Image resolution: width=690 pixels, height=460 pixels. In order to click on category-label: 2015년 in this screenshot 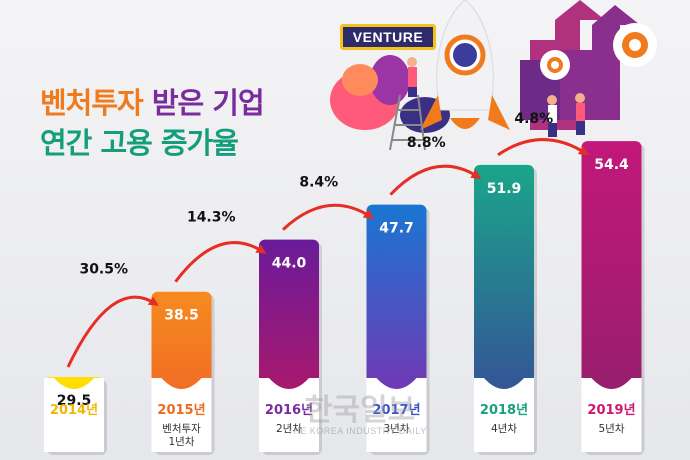, I will do `click(181, 410)`.